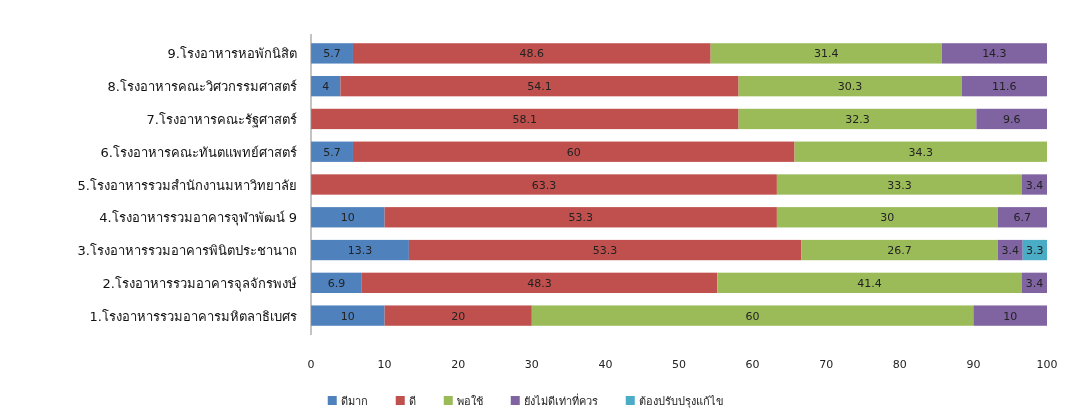  I want to click on legend-label: ยังไม่ดีเท่าที่ควร, so click(560, 400).